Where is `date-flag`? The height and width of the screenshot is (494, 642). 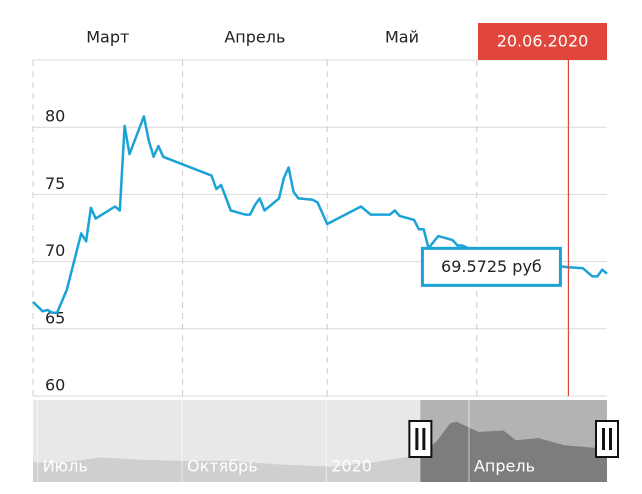
date-flag is located at coordinates (542, 41).